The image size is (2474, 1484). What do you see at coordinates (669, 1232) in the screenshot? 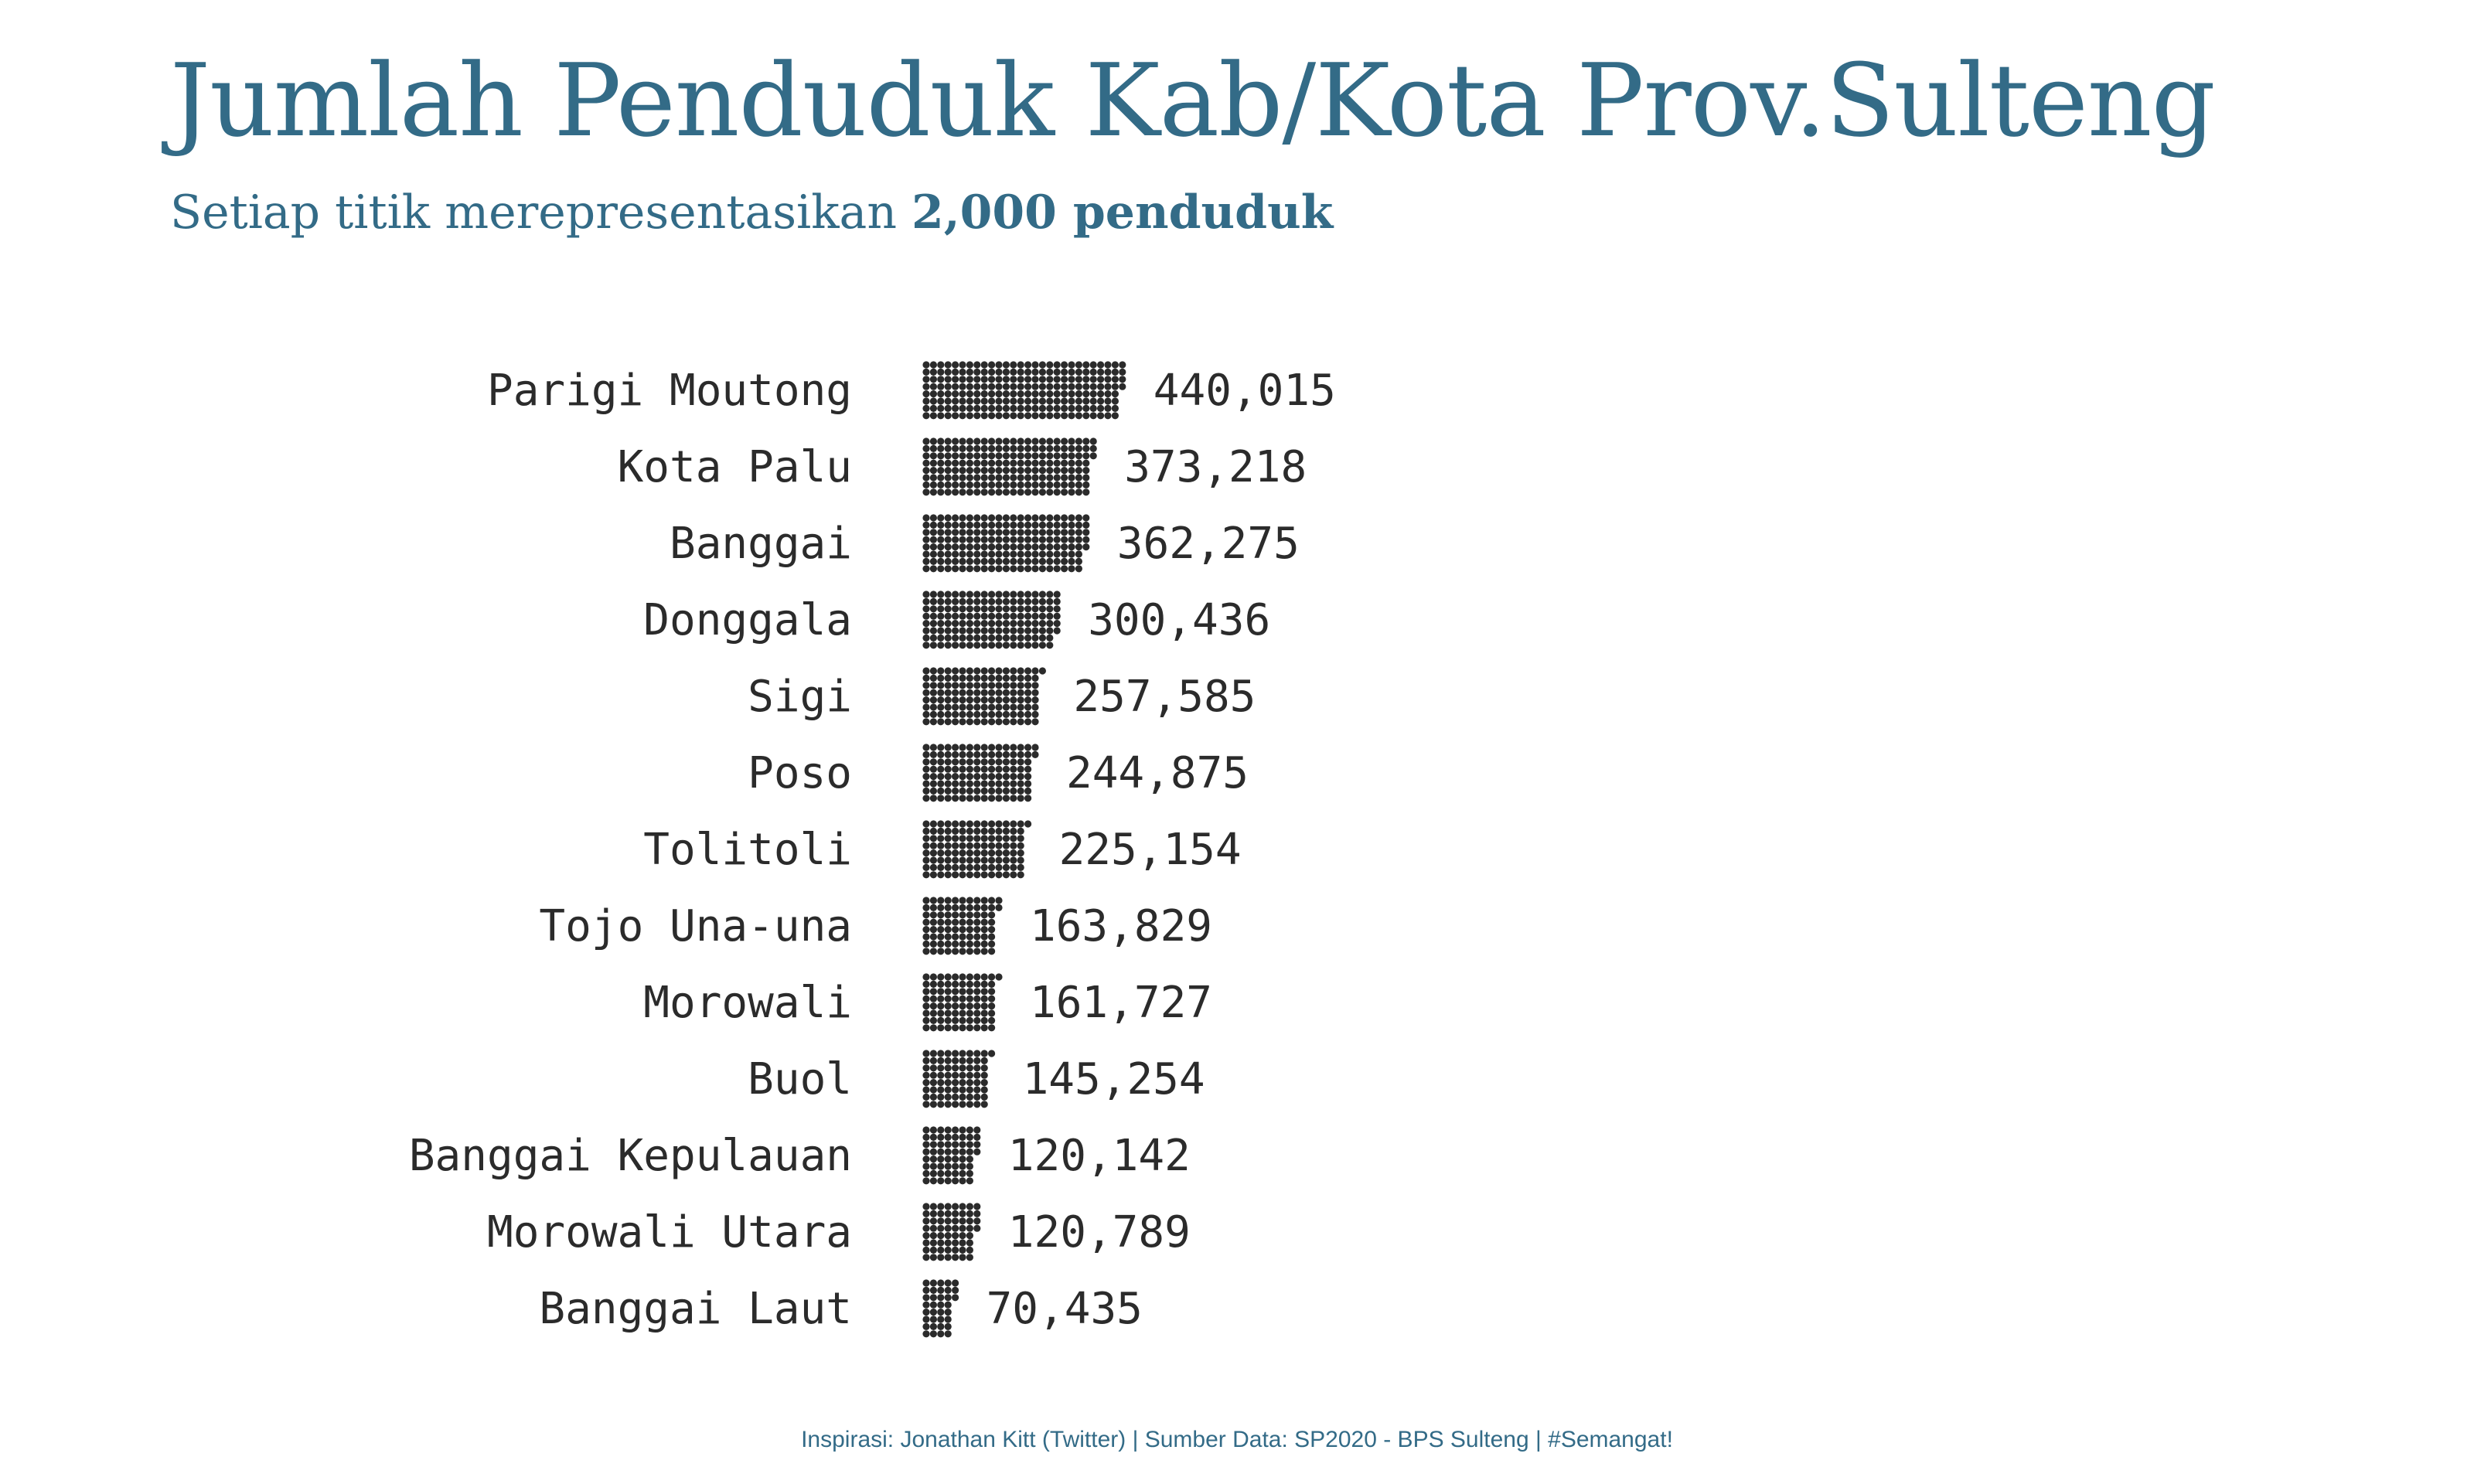
I see `category-label: Morowali Utara` at bounding box center [669, 1232].